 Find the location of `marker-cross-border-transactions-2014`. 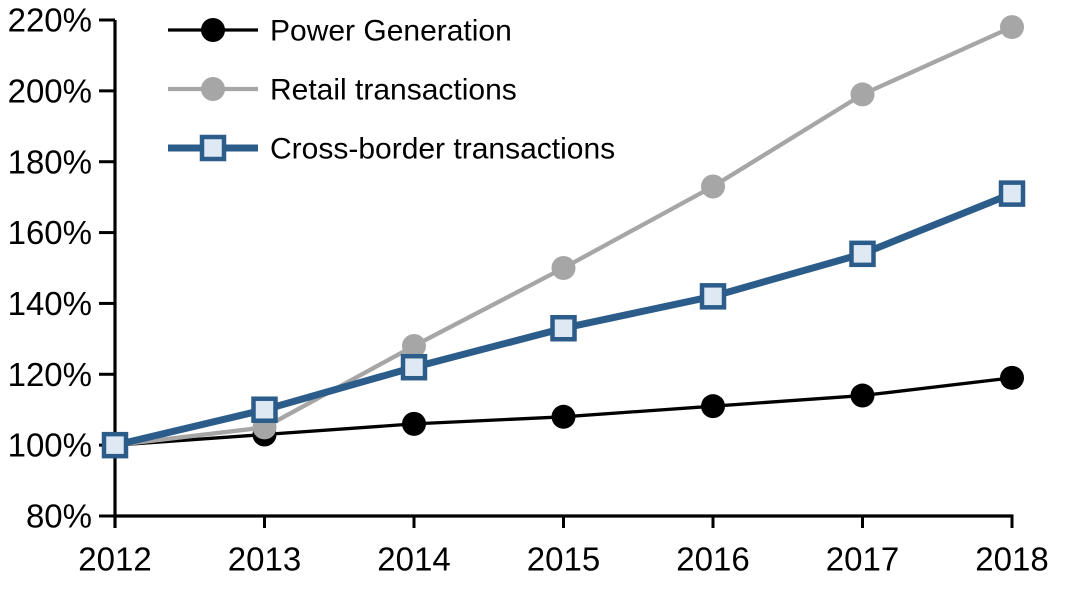

marker-cross-border-transactions-2014 is located at coordinates (414, 367).